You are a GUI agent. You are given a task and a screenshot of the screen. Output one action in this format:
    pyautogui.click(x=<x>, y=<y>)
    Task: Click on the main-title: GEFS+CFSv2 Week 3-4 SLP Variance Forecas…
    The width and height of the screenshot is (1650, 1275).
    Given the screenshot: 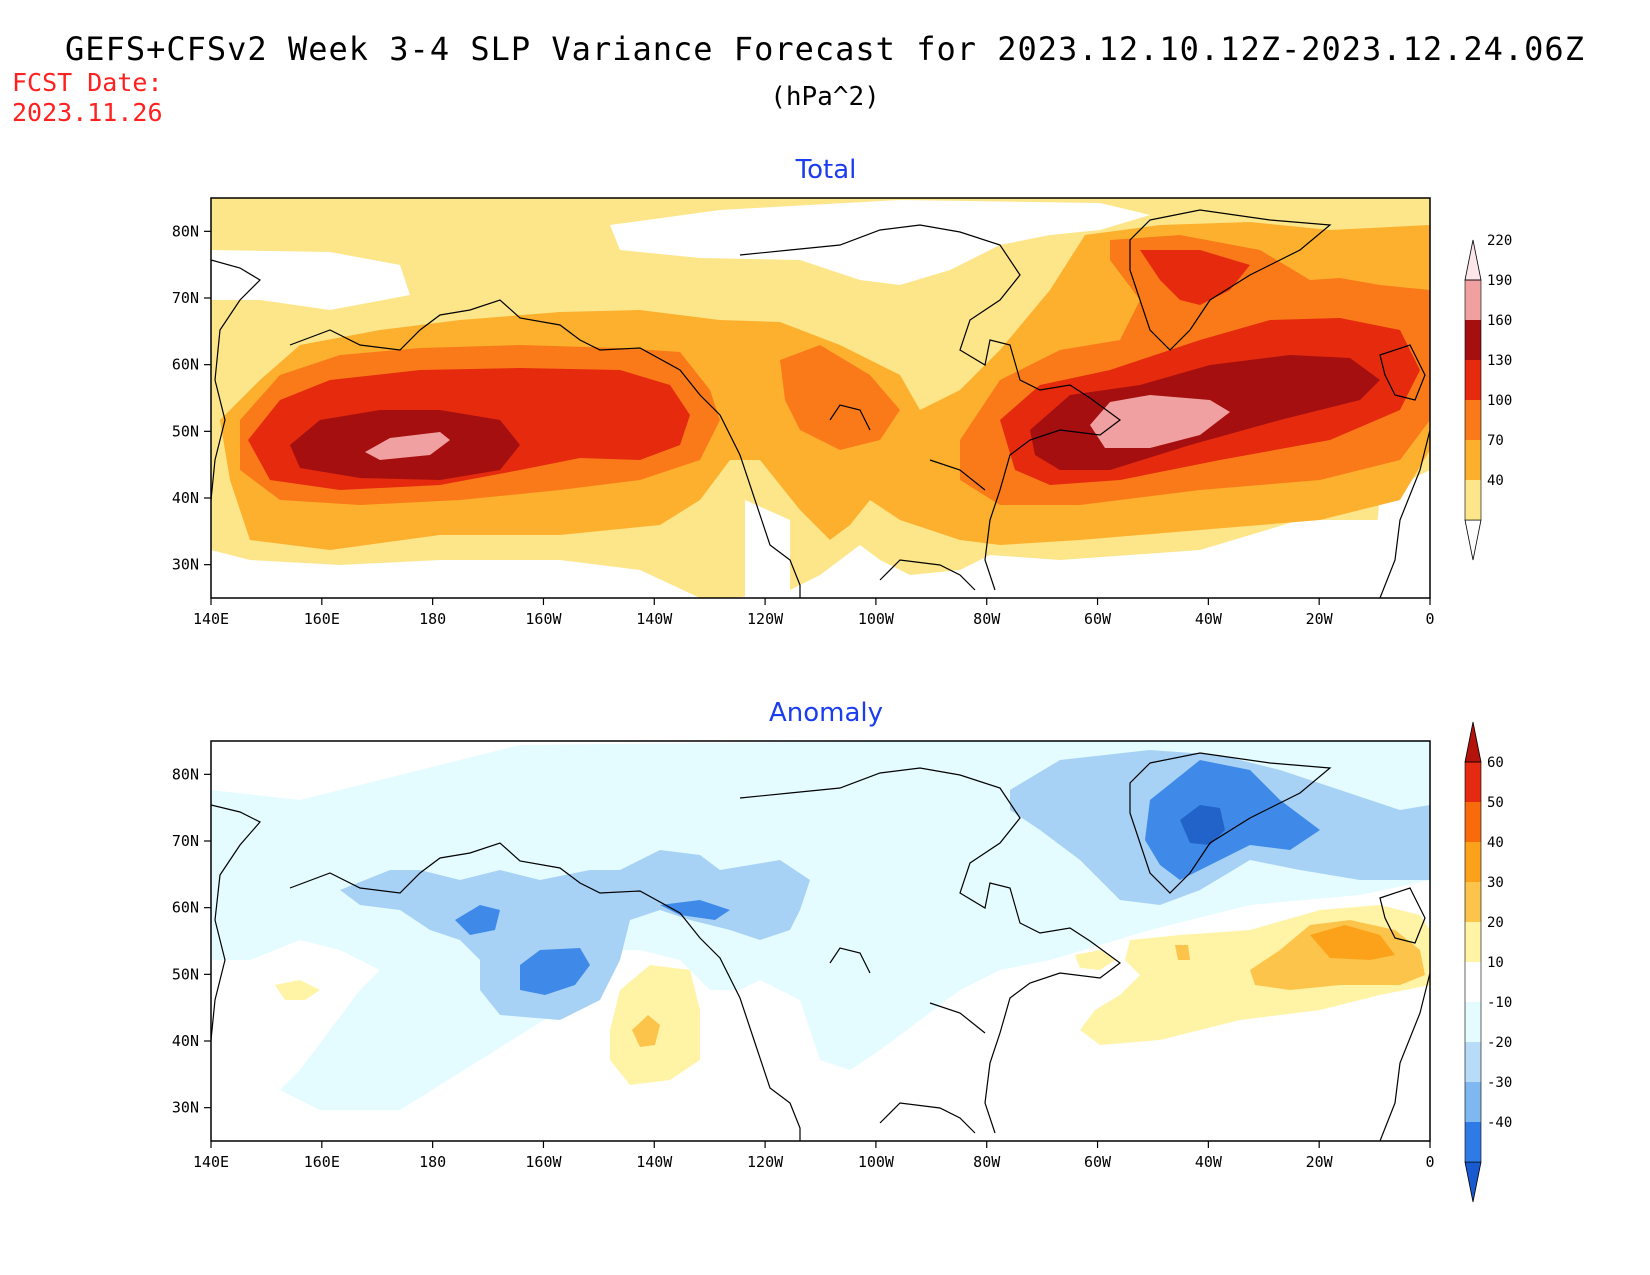 What is the action you would take?
    pyautogui.click(x=825, y=49)
    